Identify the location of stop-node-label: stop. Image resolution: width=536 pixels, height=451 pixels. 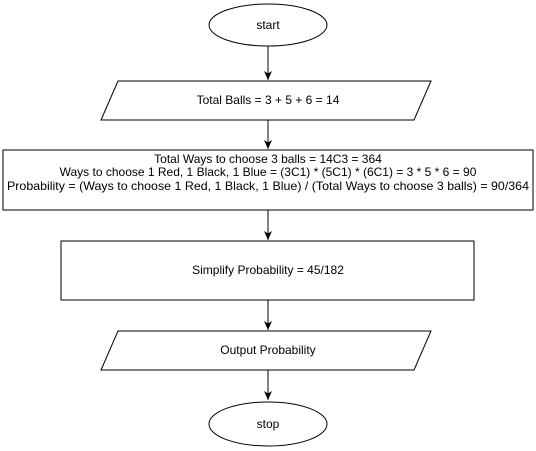
(268, 424).